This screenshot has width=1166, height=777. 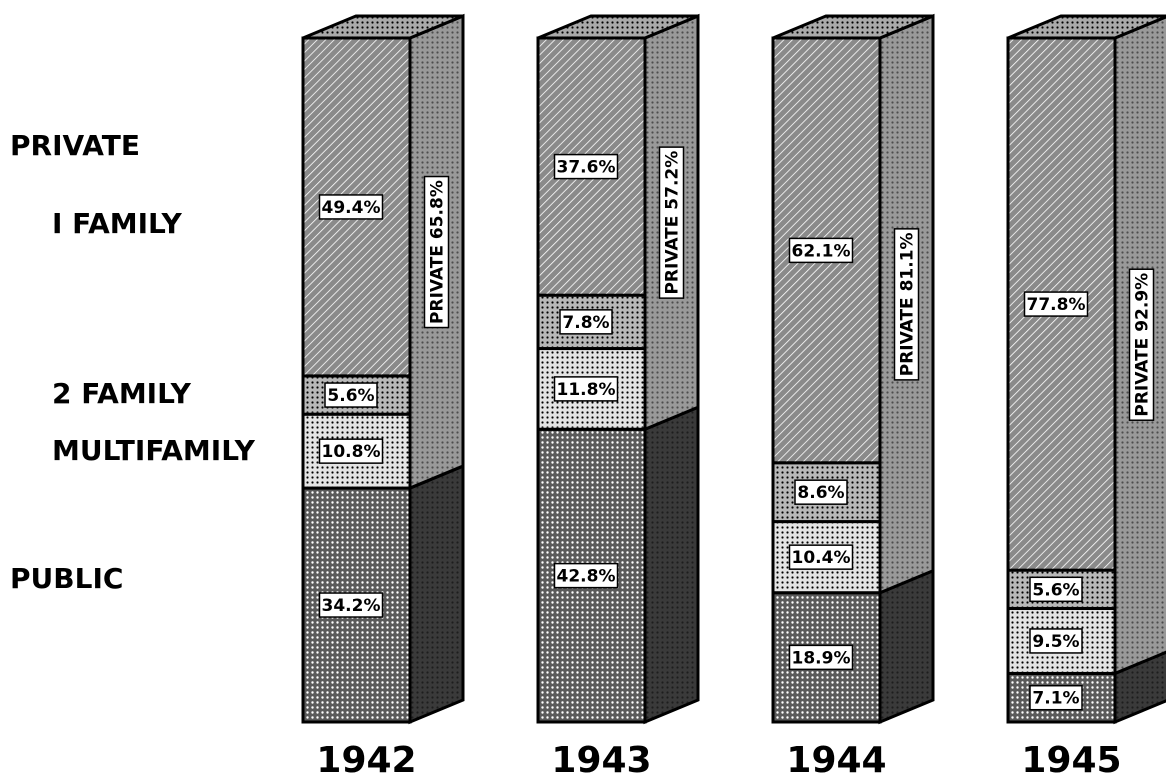 I want to click on value-label: 37.6%, so click(x=586, y=168).